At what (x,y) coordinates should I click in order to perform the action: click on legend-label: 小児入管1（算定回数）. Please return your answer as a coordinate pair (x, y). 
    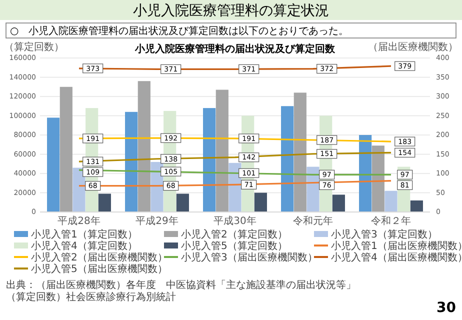
    Looking at the image, I should click on (84, 234).